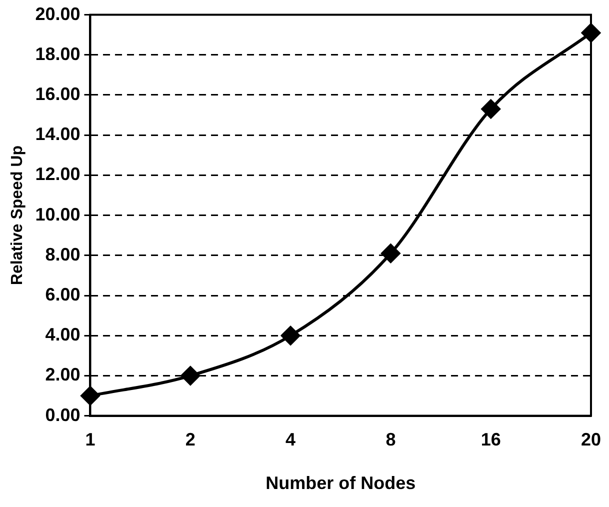  I want to click on x-axis-title: Number of Nodes, so click(341, 483).